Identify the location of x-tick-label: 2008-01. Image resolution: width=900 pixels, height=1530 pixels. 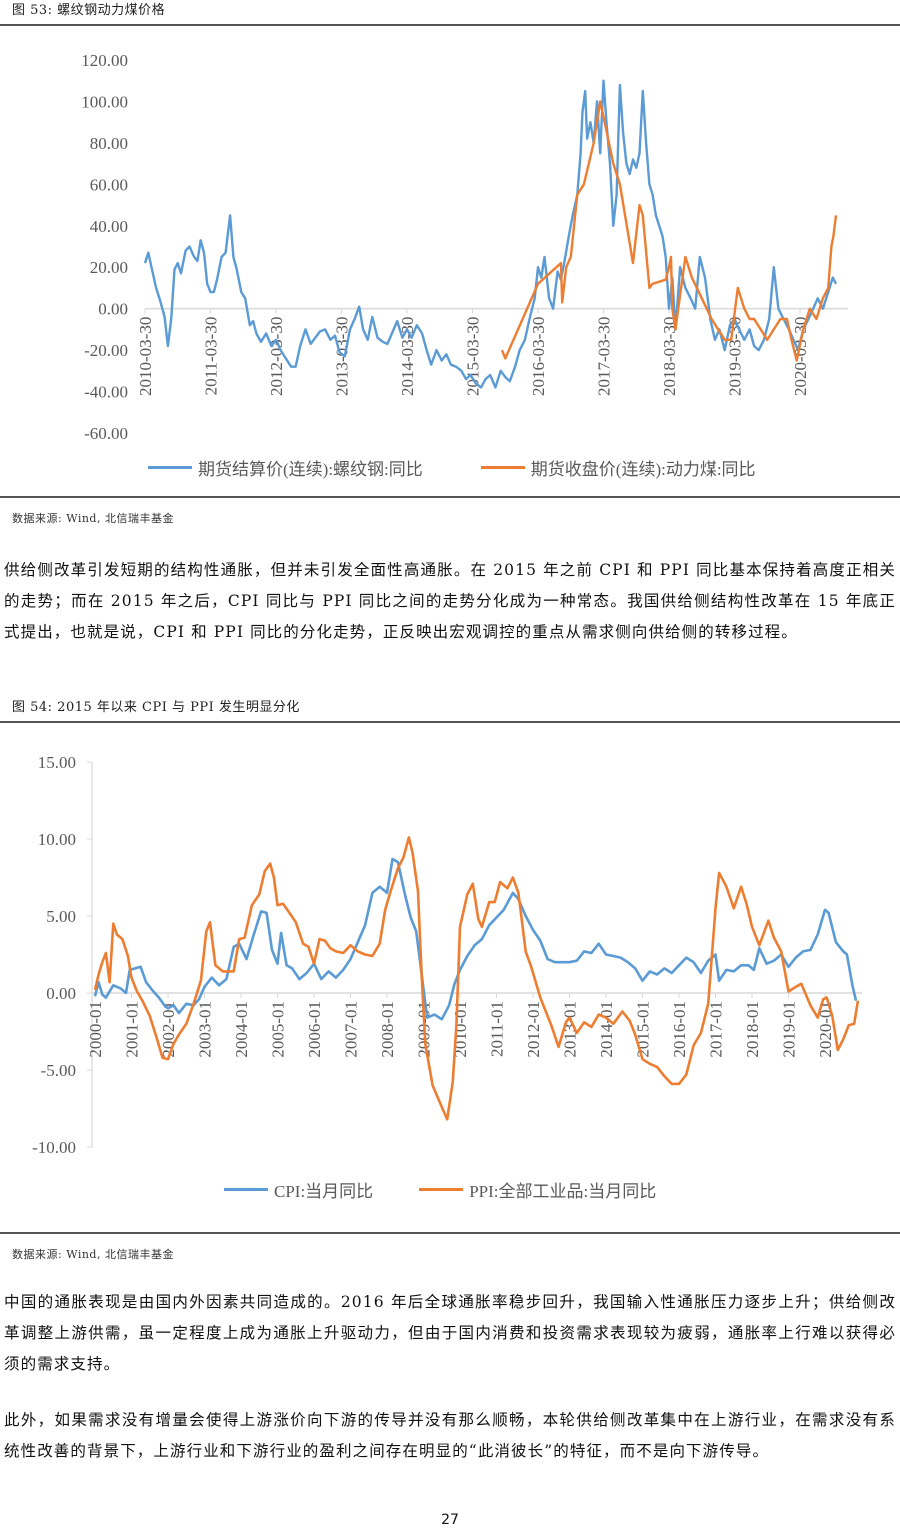
(387, 1029).